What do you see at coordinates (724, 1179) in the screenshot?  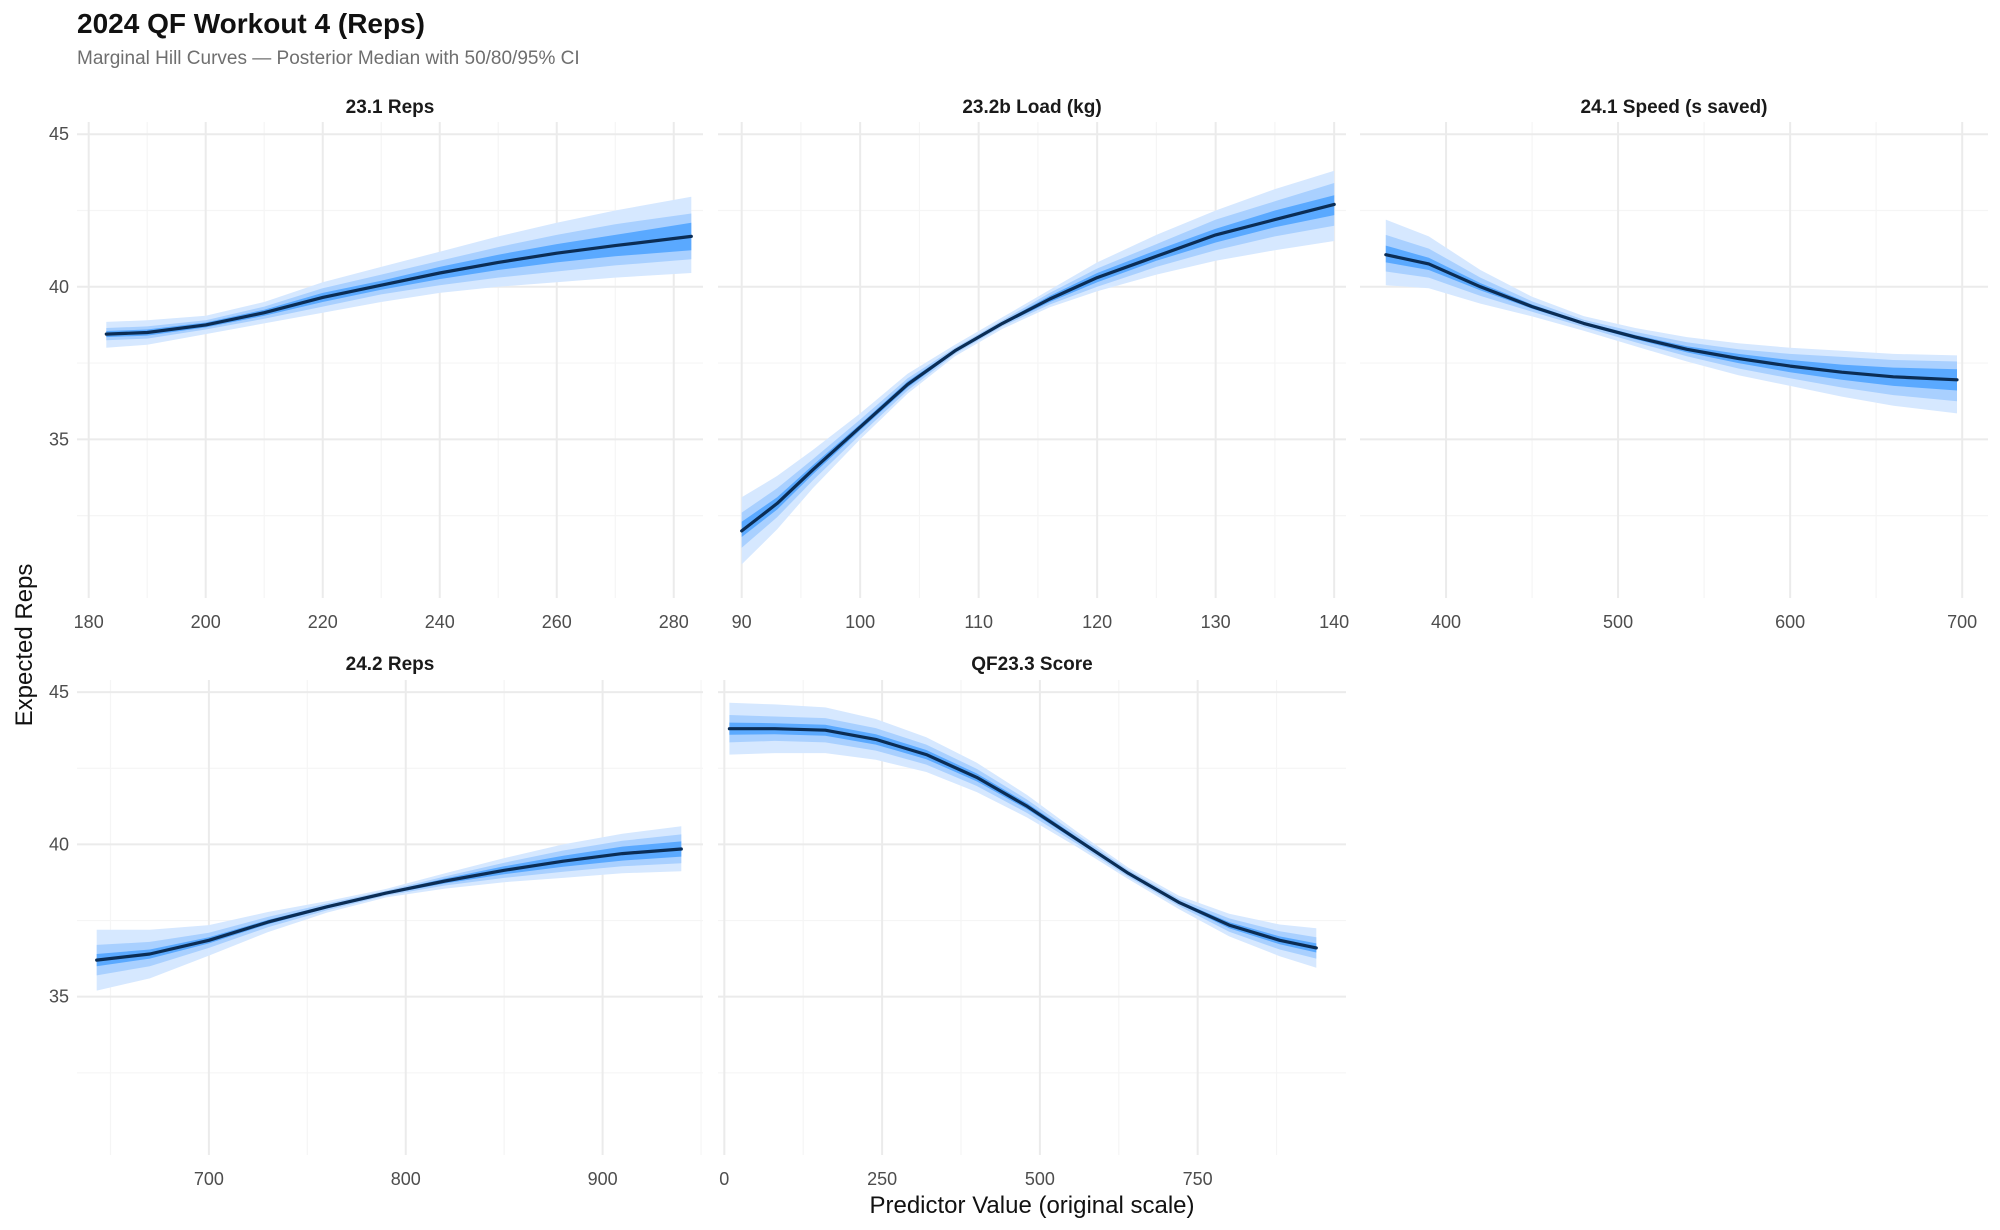 I see `x-tick-label: 0` at bounding box center [724, 1179].